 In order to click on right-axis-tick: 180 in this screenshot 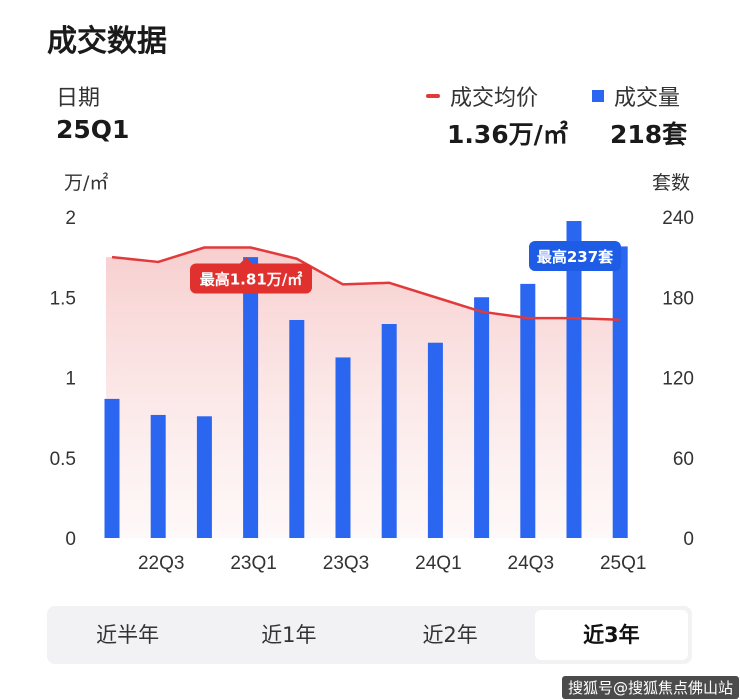, I will do `click(678, 298)`.